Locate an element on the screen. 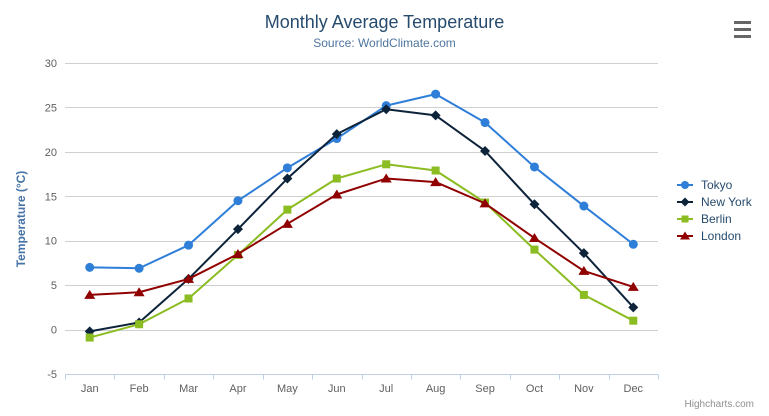 The width and height of the screenshot is (769, 416). y-tick-label: 5 is located at coordinates (54, 286).